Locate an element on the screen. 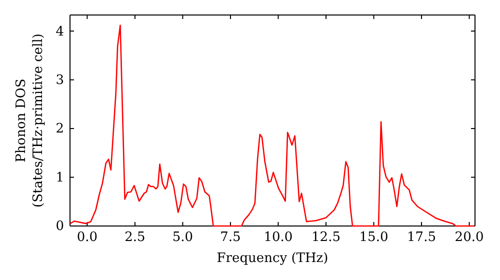  x-tick-label: 2.5 is located at coordinates (135, 238).